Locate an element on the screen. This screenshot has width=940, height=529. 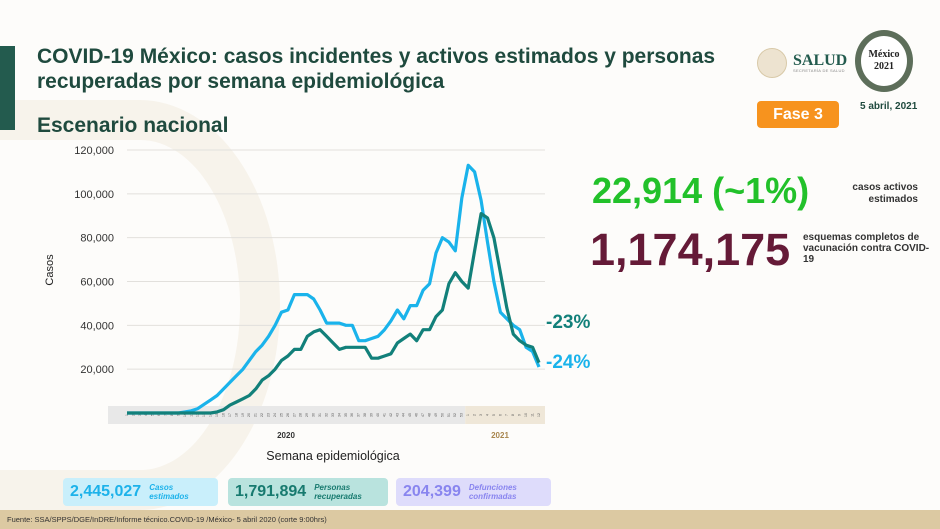
x-tick-label: 36 is located at coordinates (352, 415).